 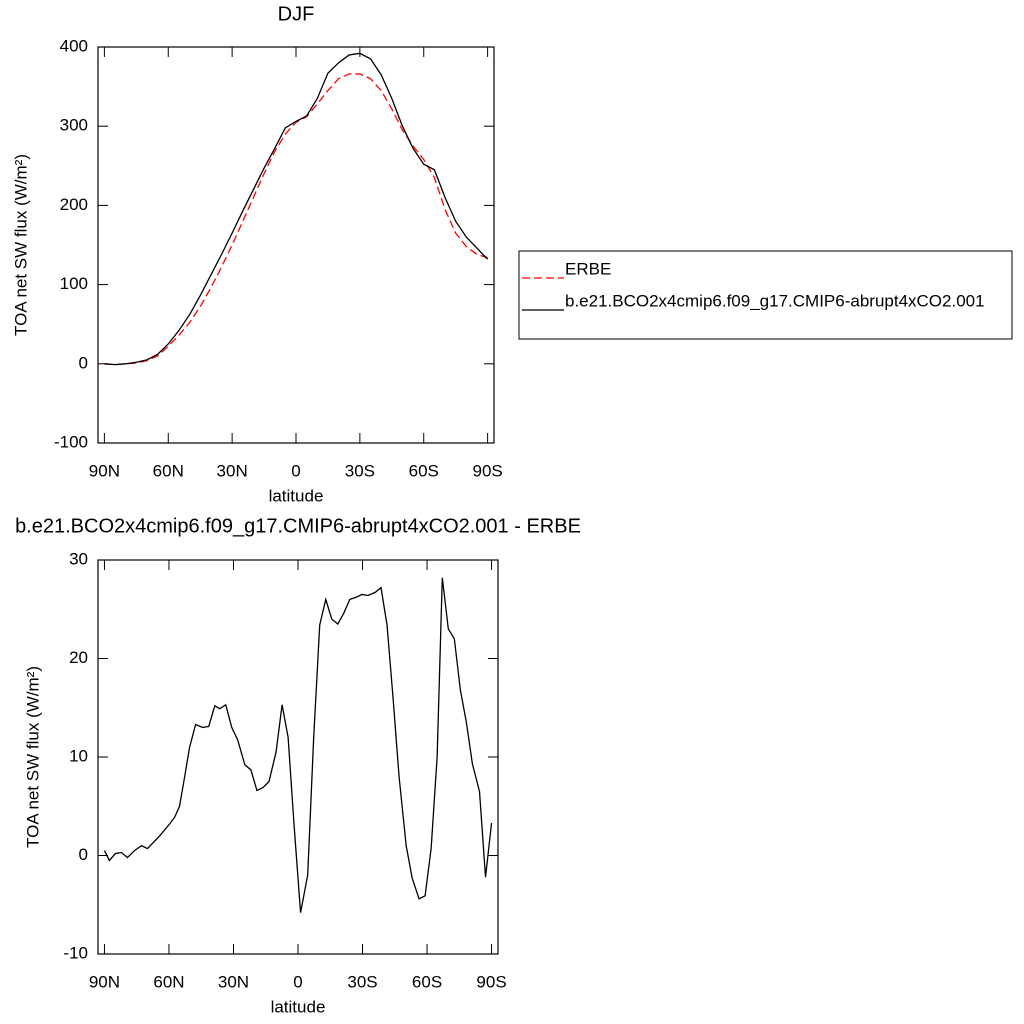 I want to click on y-tick-label: 100, so click(x=74, y=283).